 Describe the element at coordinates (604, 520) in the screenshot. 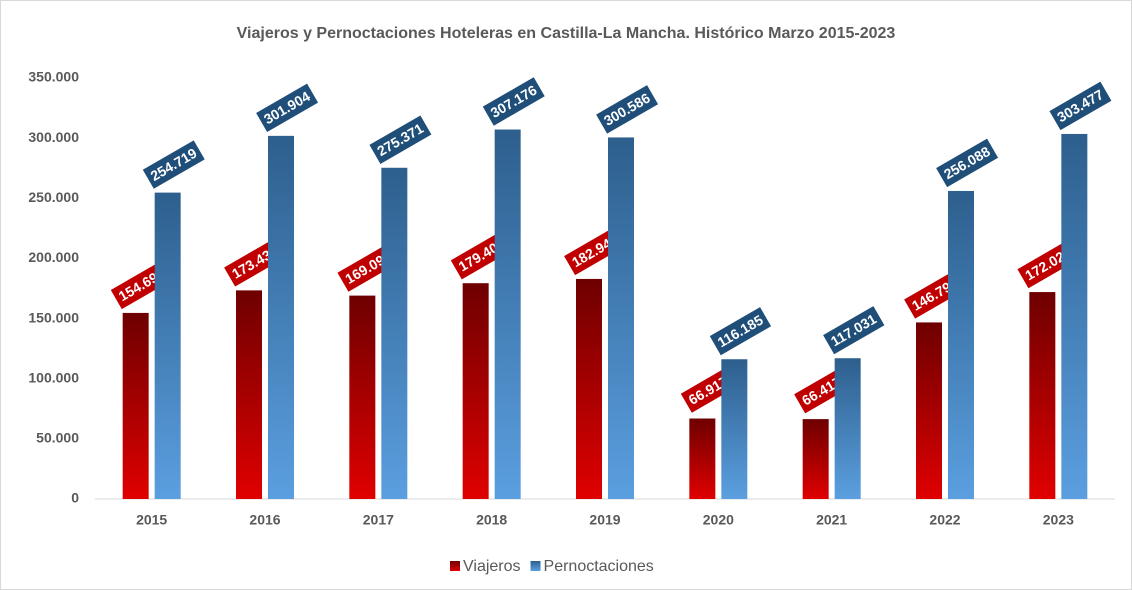

I see `x-tick-label: 2019` at that location.